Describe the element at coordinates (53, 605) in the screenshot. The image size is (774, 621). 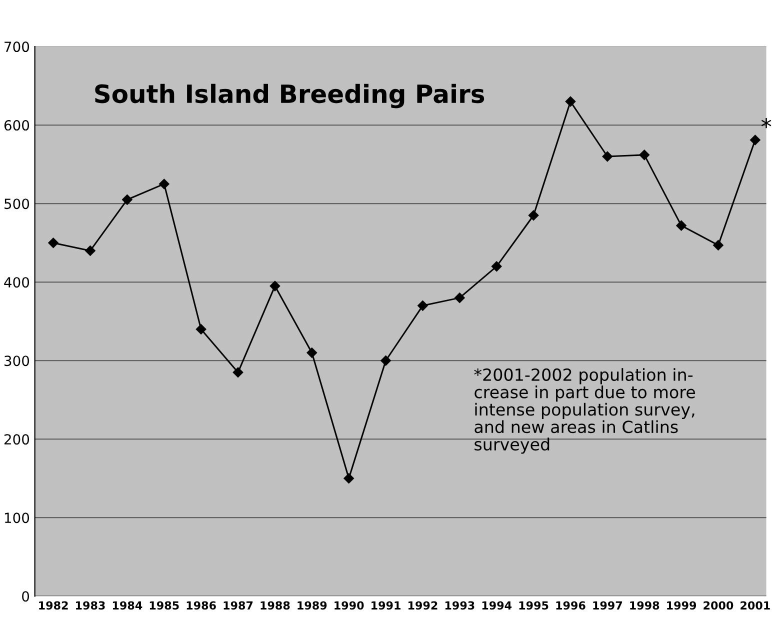
I see `x-tick-label: 1982` at that location.